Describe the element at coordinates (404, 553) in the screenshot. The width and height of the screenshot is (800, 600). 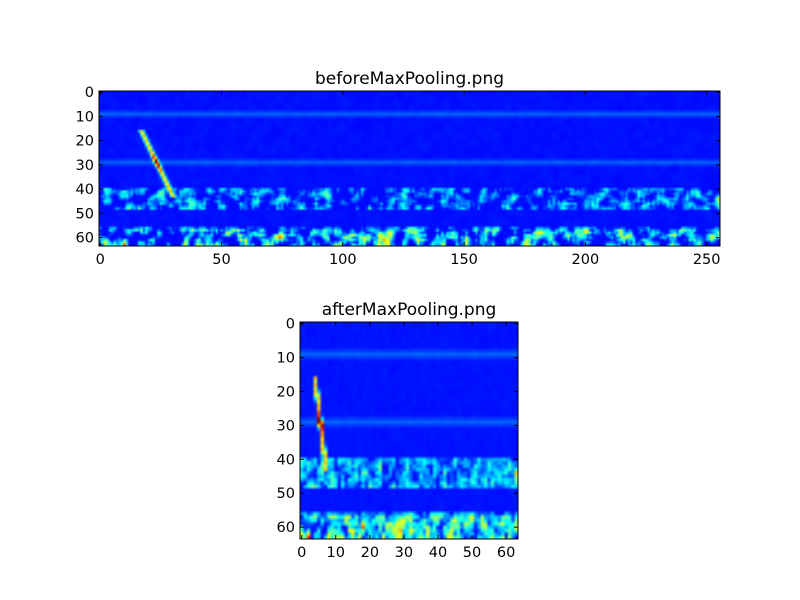
I see `x-tick-label: 30` at that location.